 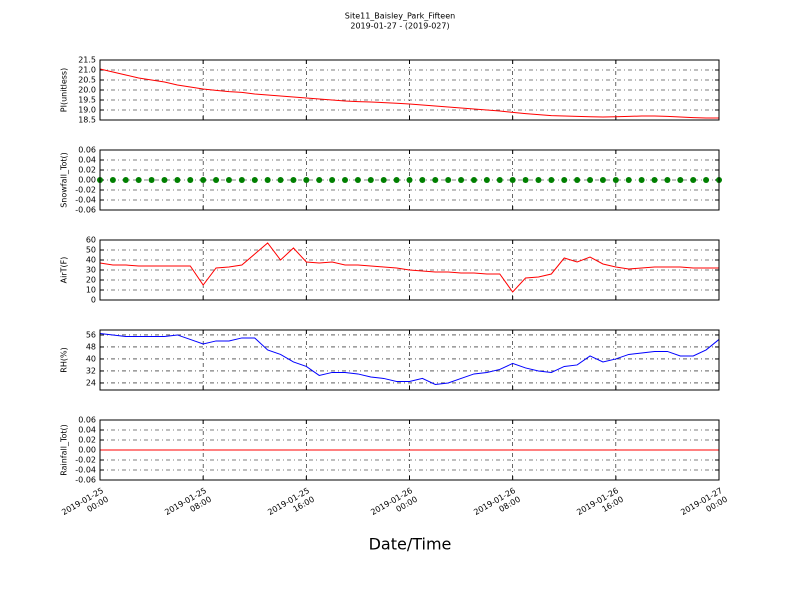 I want to click on y-tick-label: 0, so click(x=93, y=300).